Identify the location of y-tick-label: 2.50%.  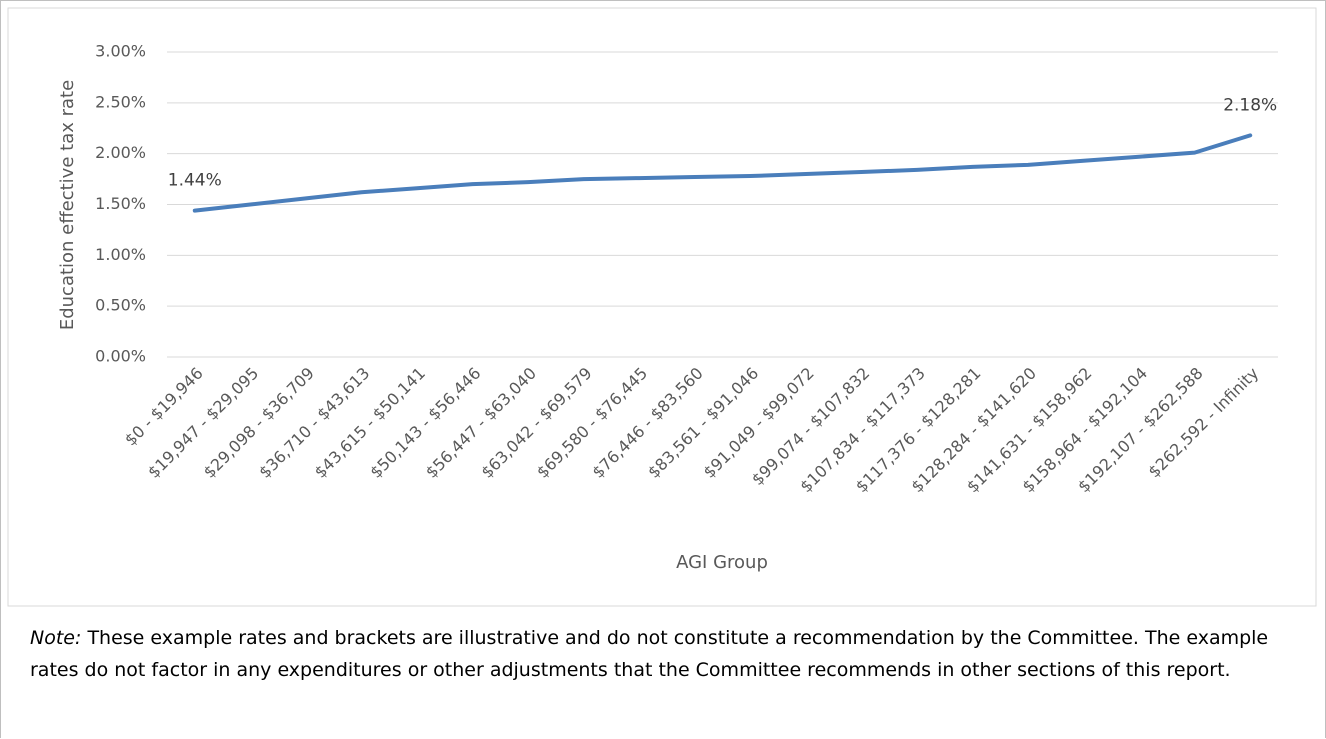
(120, 101).